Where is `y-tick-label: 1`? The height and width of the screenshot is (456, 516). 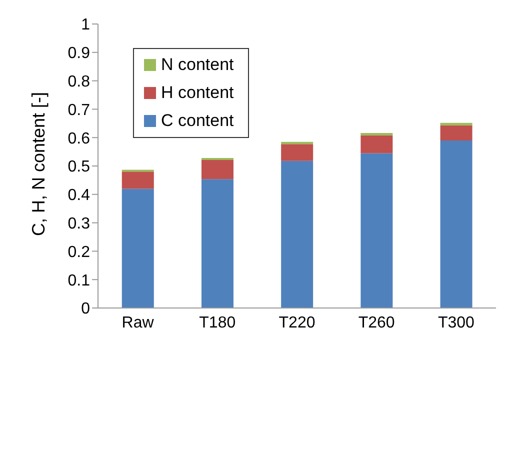 y-tick-label: 1 is located at coordinates (85, 25).